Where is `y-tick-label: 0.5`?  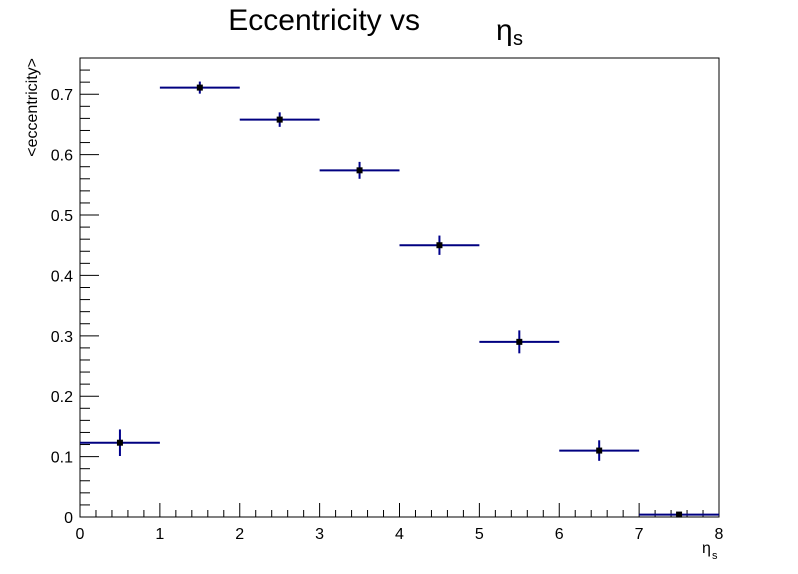
y-tick-label: 0.5 is located at coordinates (62, 216).